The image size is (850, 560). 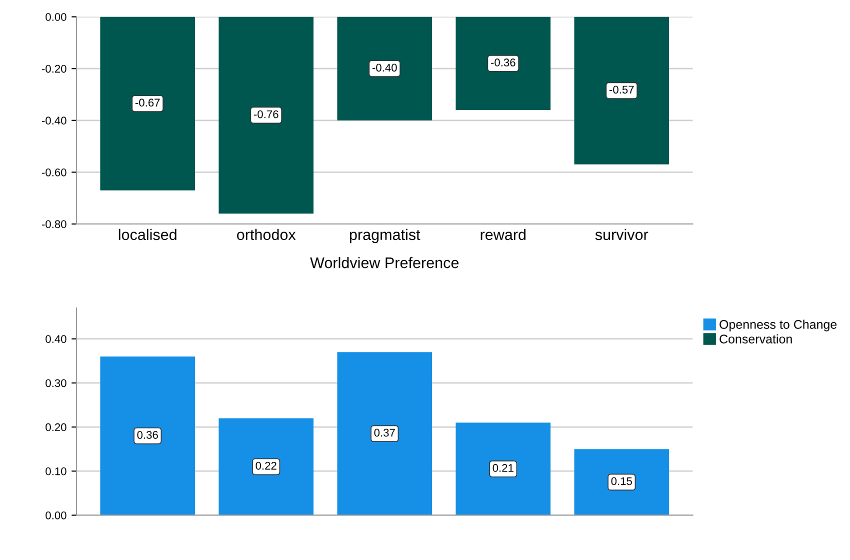 I want to click on x-tick-label: reward, so click(x=503, y=234).